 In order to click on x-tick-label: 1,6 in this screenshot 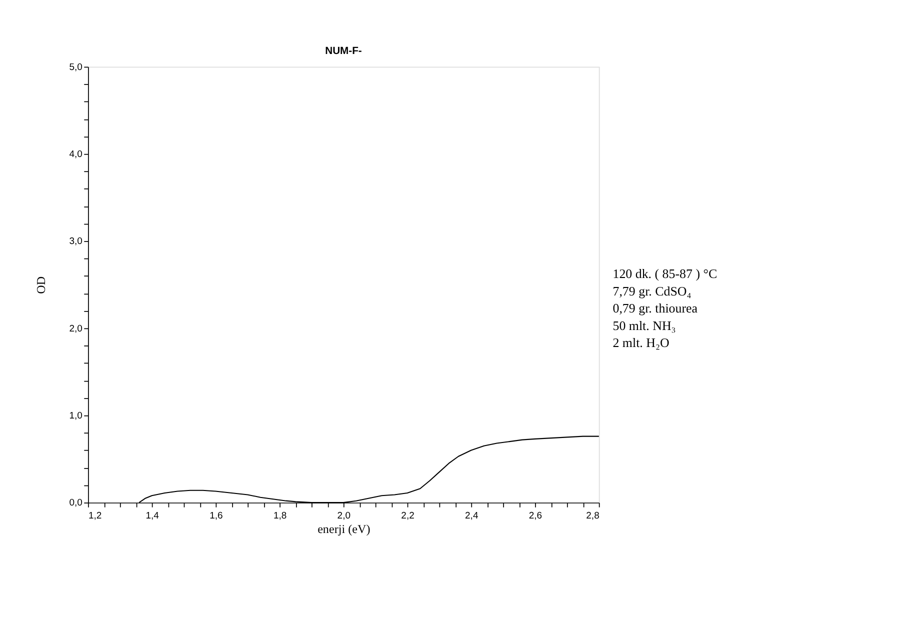, I will do `click(216, 516)`.